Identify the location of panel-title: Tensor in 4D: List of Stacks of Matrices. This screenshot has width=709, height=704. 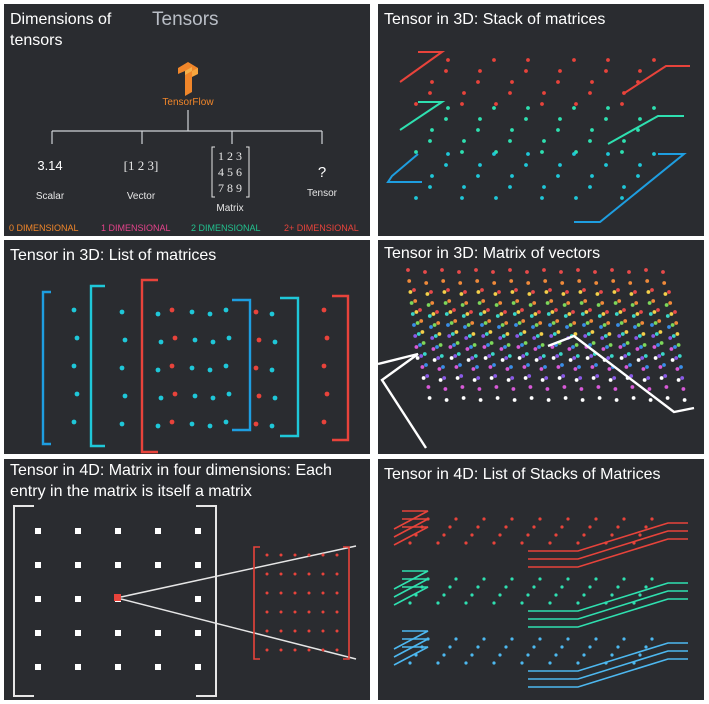
(522, 475).